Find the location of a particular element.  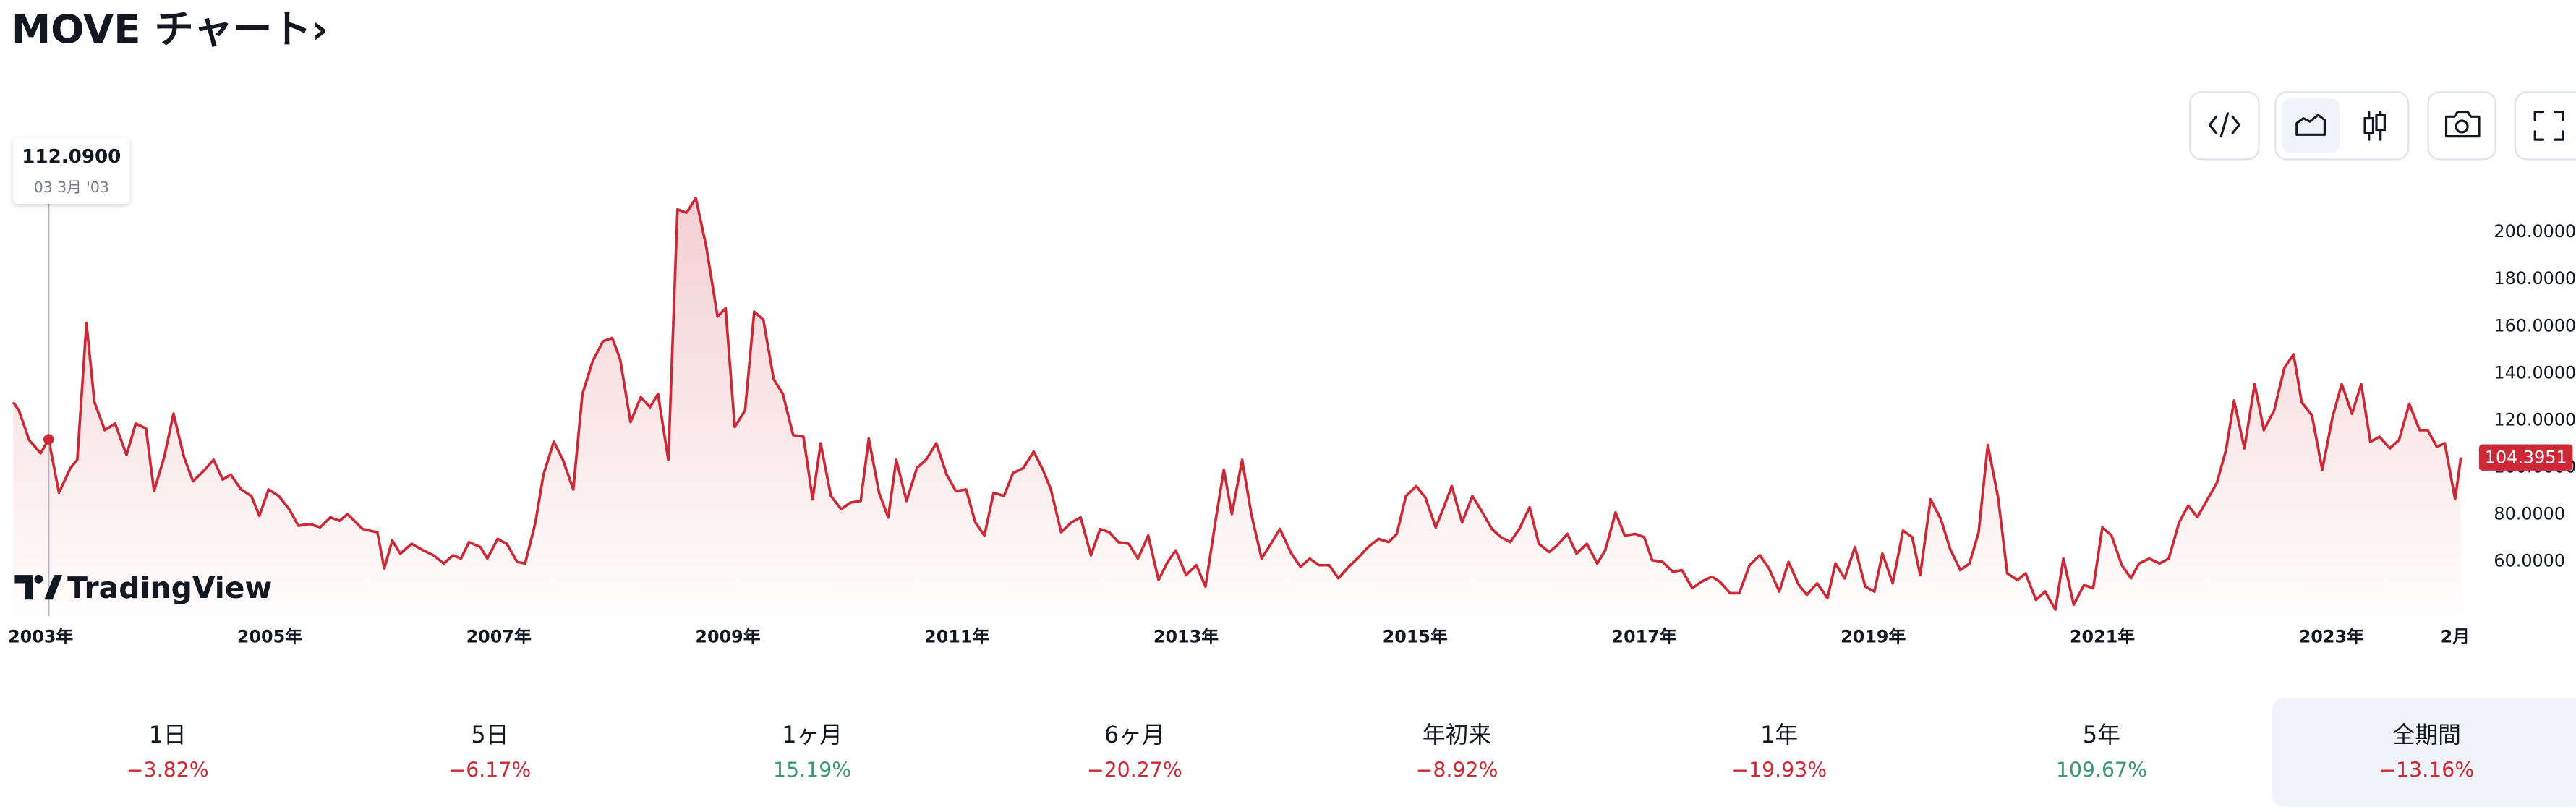

period-label: 1ヶ月 is located at coordinates (812, 735).